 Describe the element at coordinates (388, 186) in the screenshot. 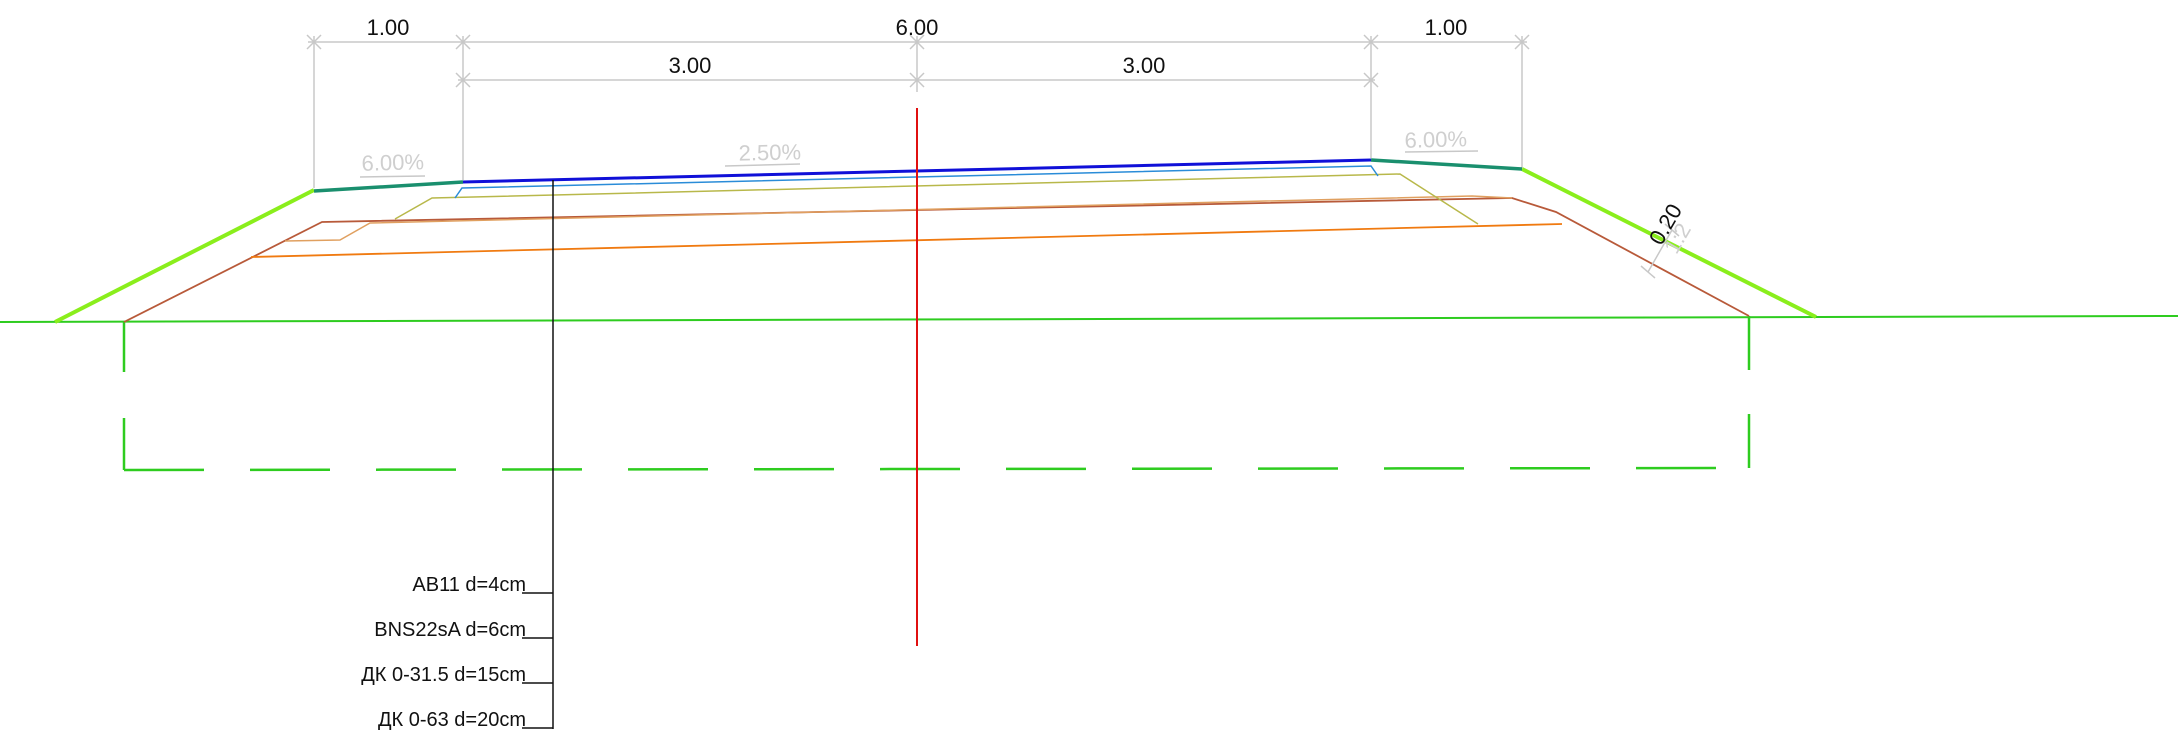

I see `shoulder-left` at that location.